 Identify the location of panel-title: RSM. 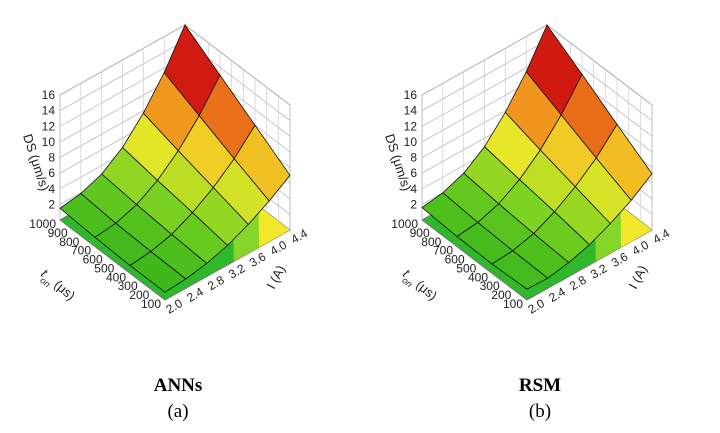
(540, 385).